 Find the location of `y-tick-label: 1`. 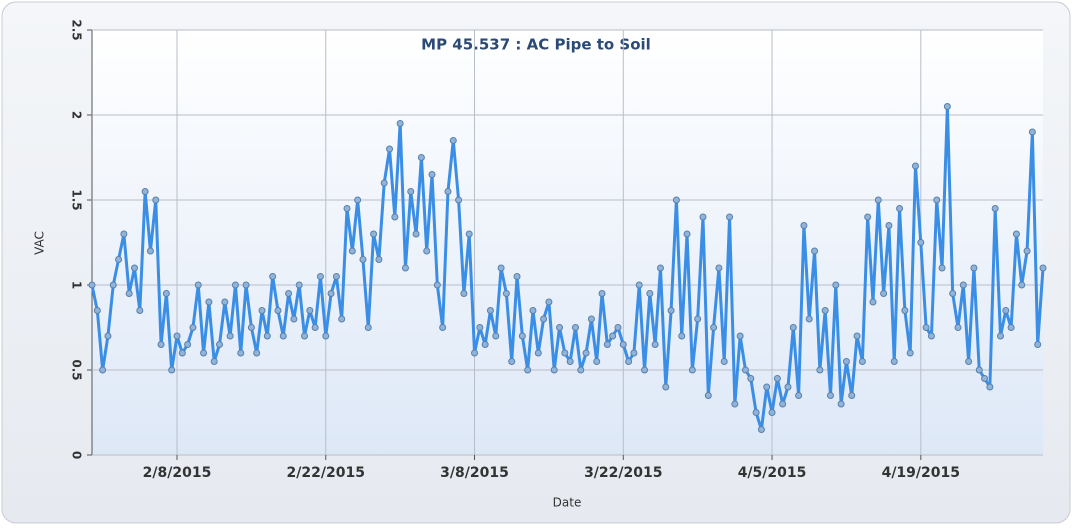

y-tick-label: 1 is located at coordinates (77, 285).